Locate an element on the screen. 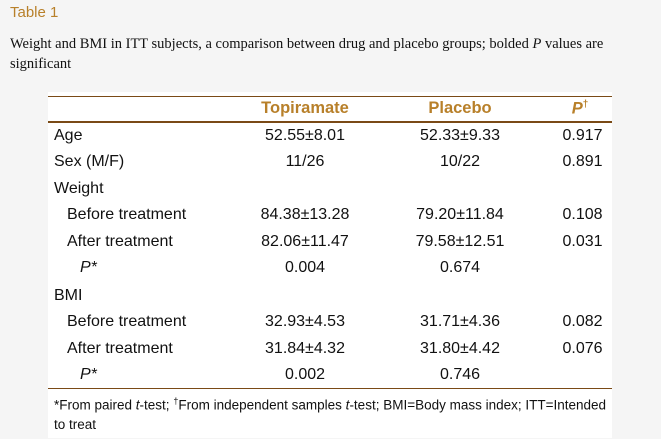 Image resolution: width=661 pixels, height=439 pixels. table-header-rule is located at coordinates (330, 122).